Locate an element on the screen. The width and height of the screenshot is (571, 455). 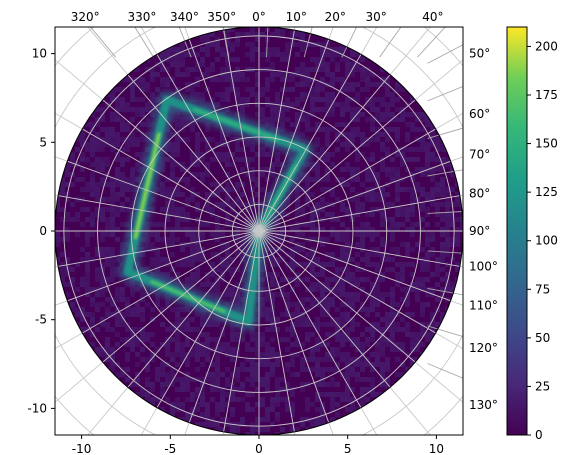
ring-grid-line is located at coordinates (259, 231).